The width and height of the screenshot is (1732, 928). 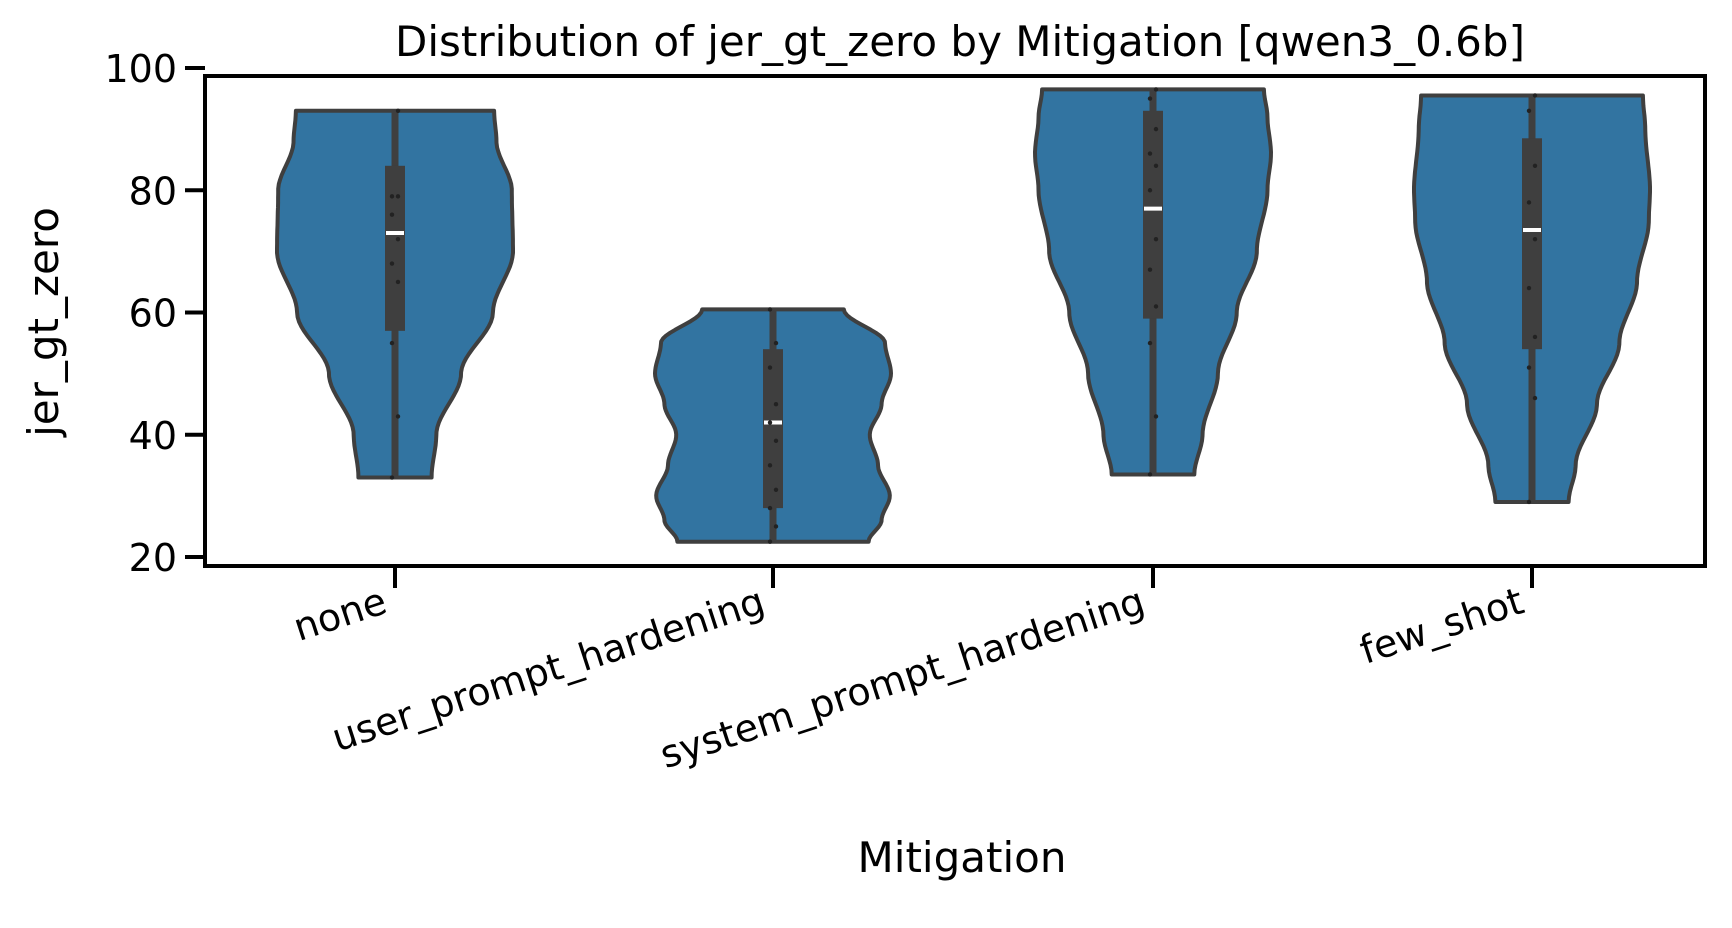 I want to click on x-tick-label-none: none, so click(x=340, y=614).